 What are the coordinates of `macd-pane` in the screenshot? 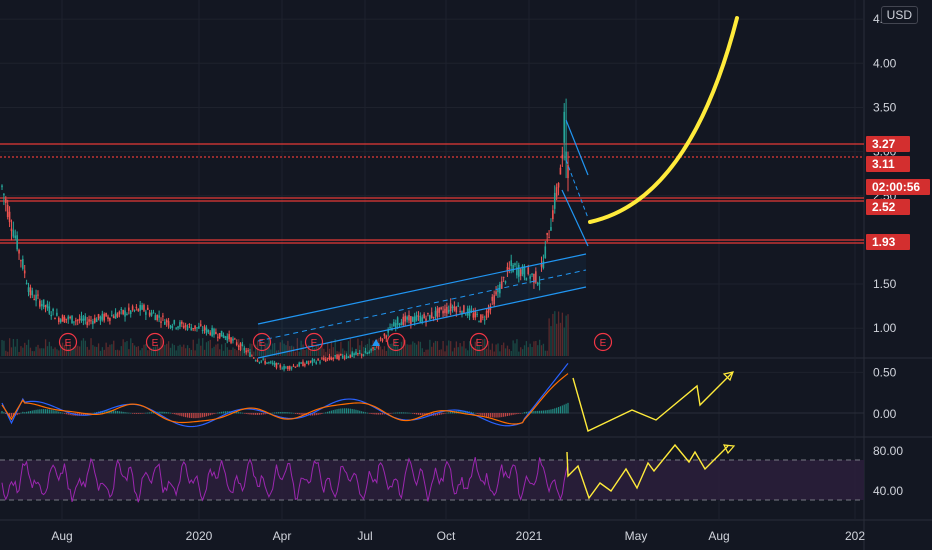 It's located at (432, 397).